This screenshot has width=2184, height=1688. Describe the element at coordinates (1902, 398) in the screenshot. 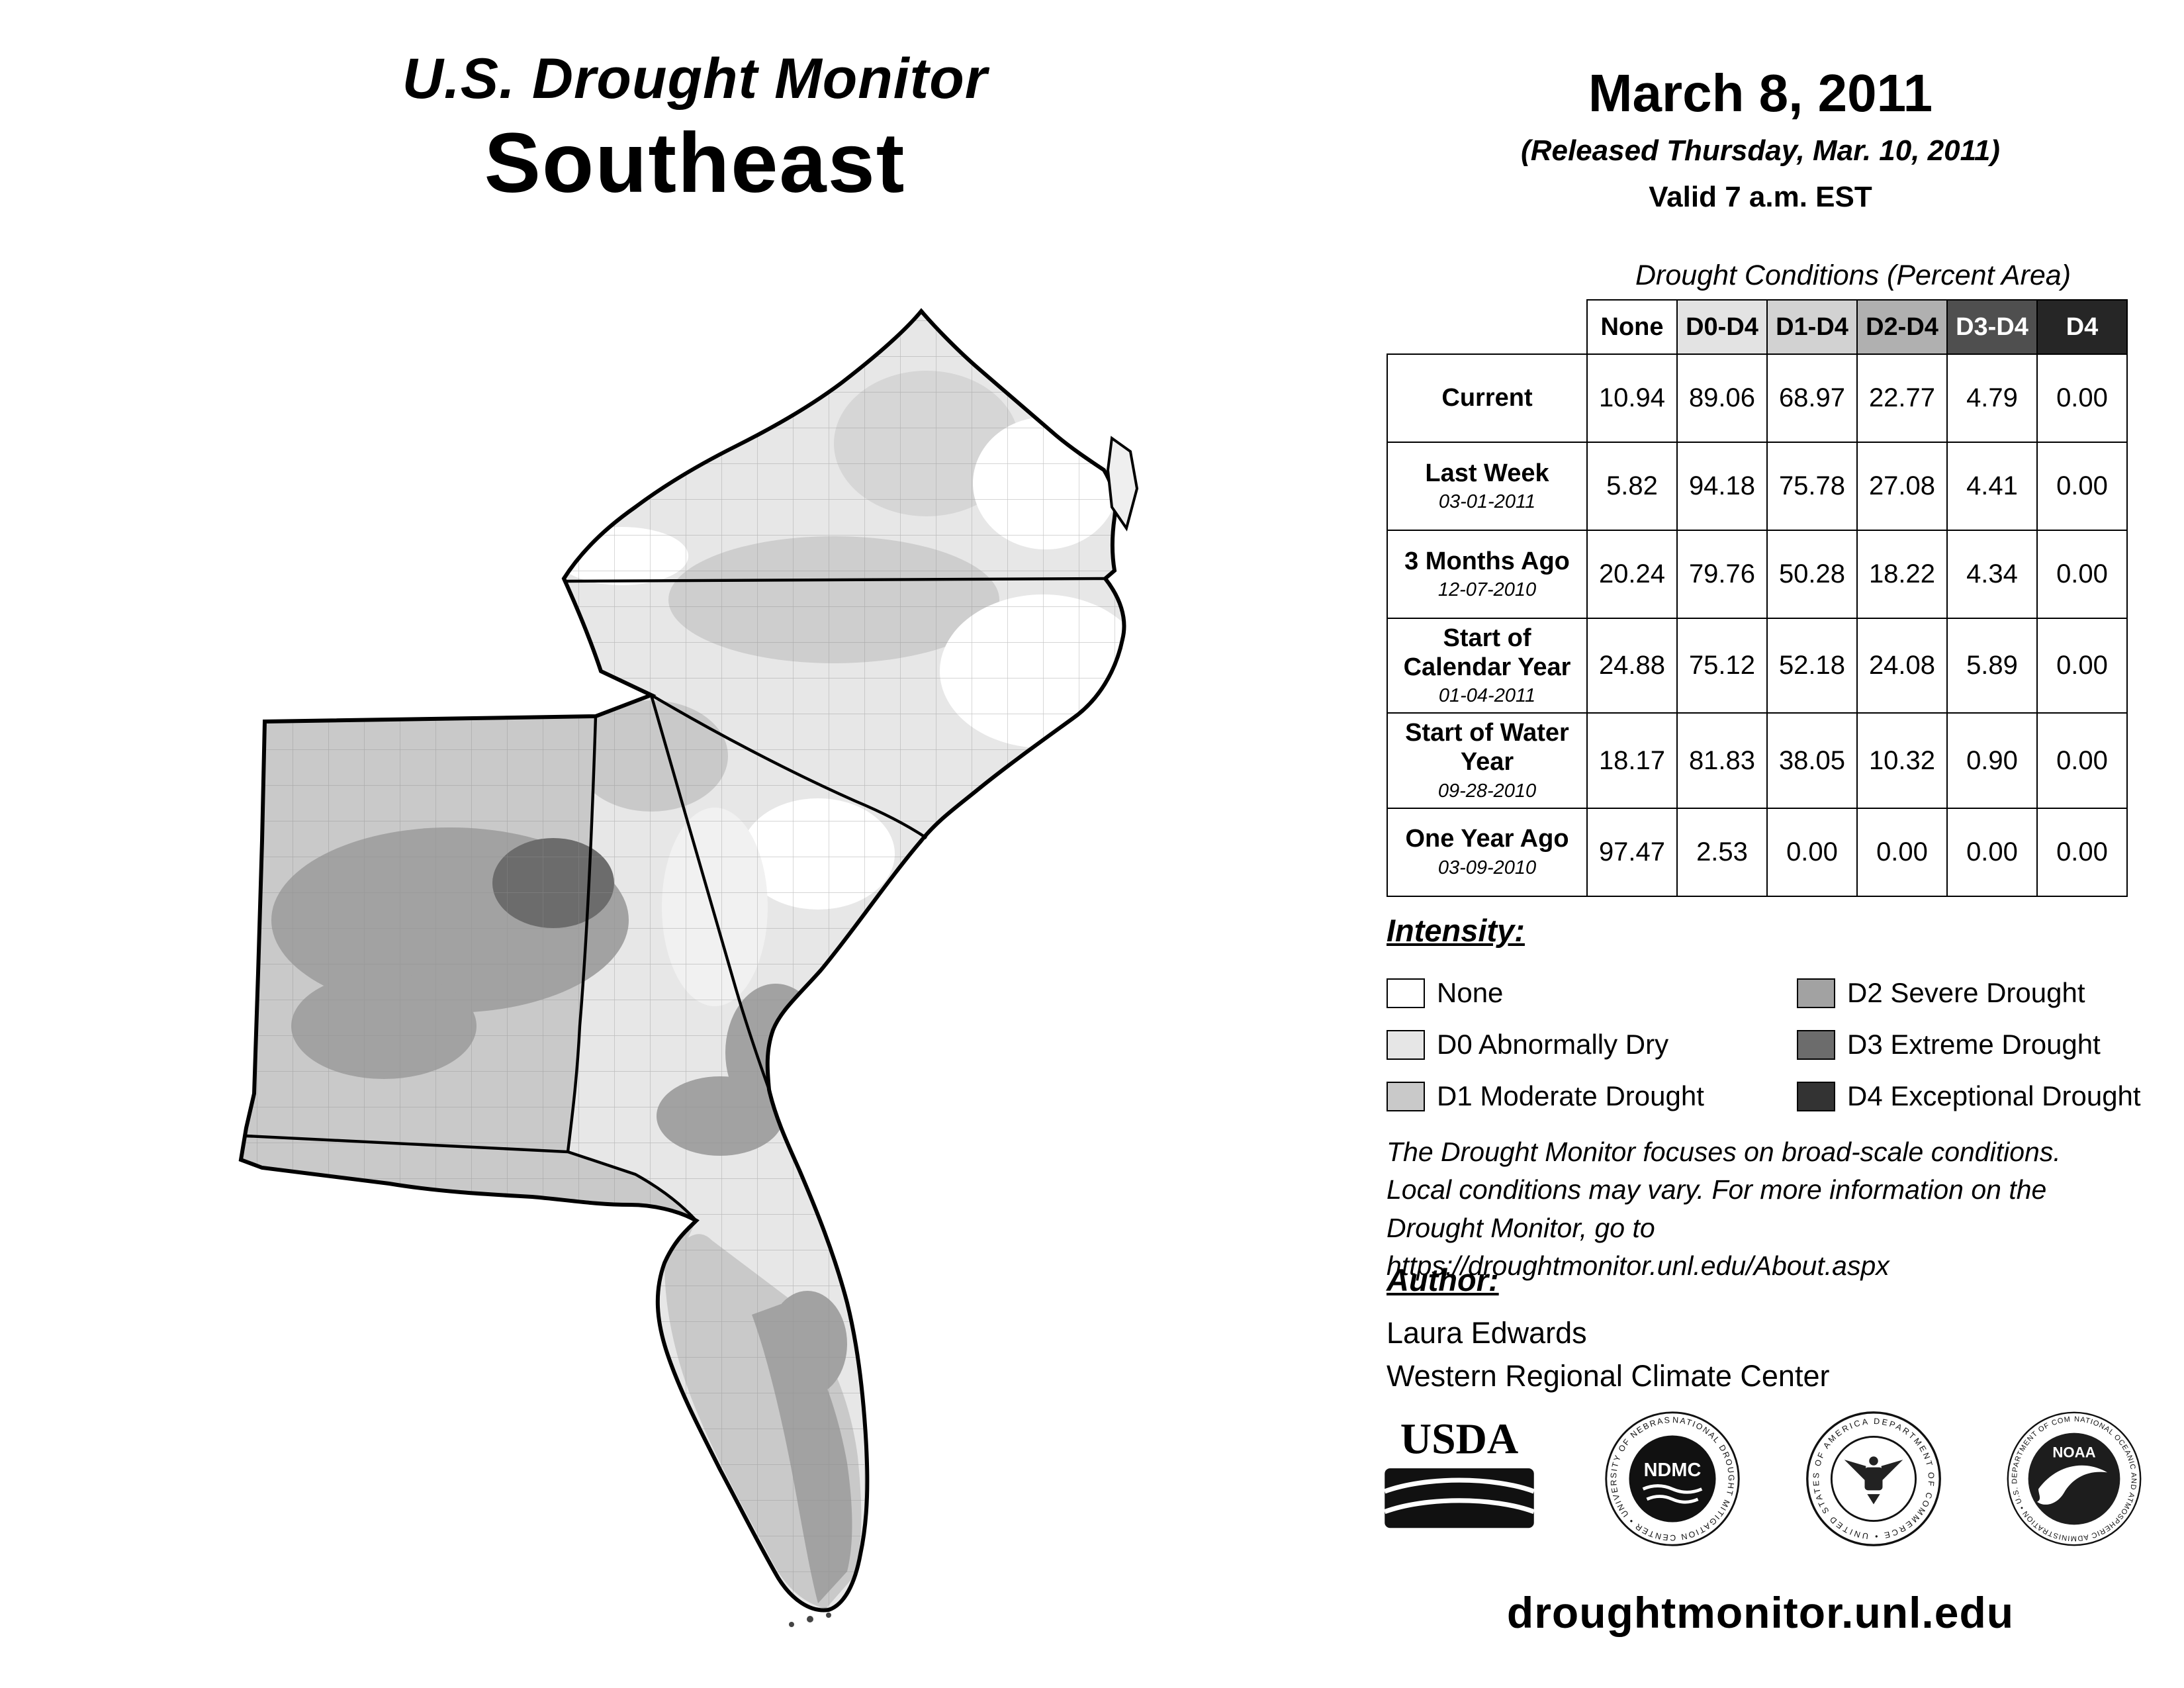

I see `stat-cell: 22.77` at that location.